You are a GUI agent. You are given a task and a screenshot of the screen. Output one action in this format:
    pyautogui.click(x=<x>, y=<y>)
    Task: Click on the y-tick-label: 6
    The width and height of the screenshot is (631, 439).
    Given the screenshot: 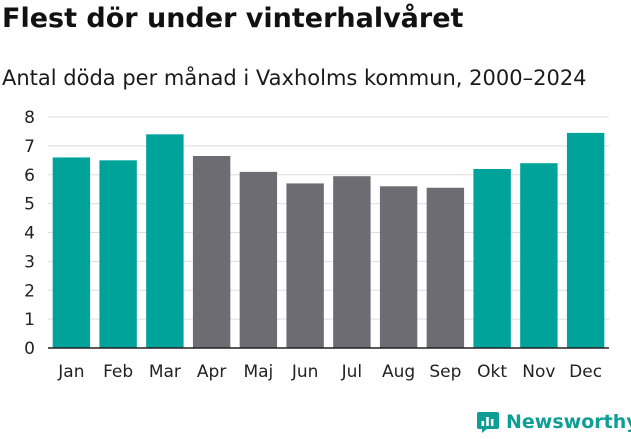 What is the action you would take?
    pyautogui.click(x=29, y=176)
    